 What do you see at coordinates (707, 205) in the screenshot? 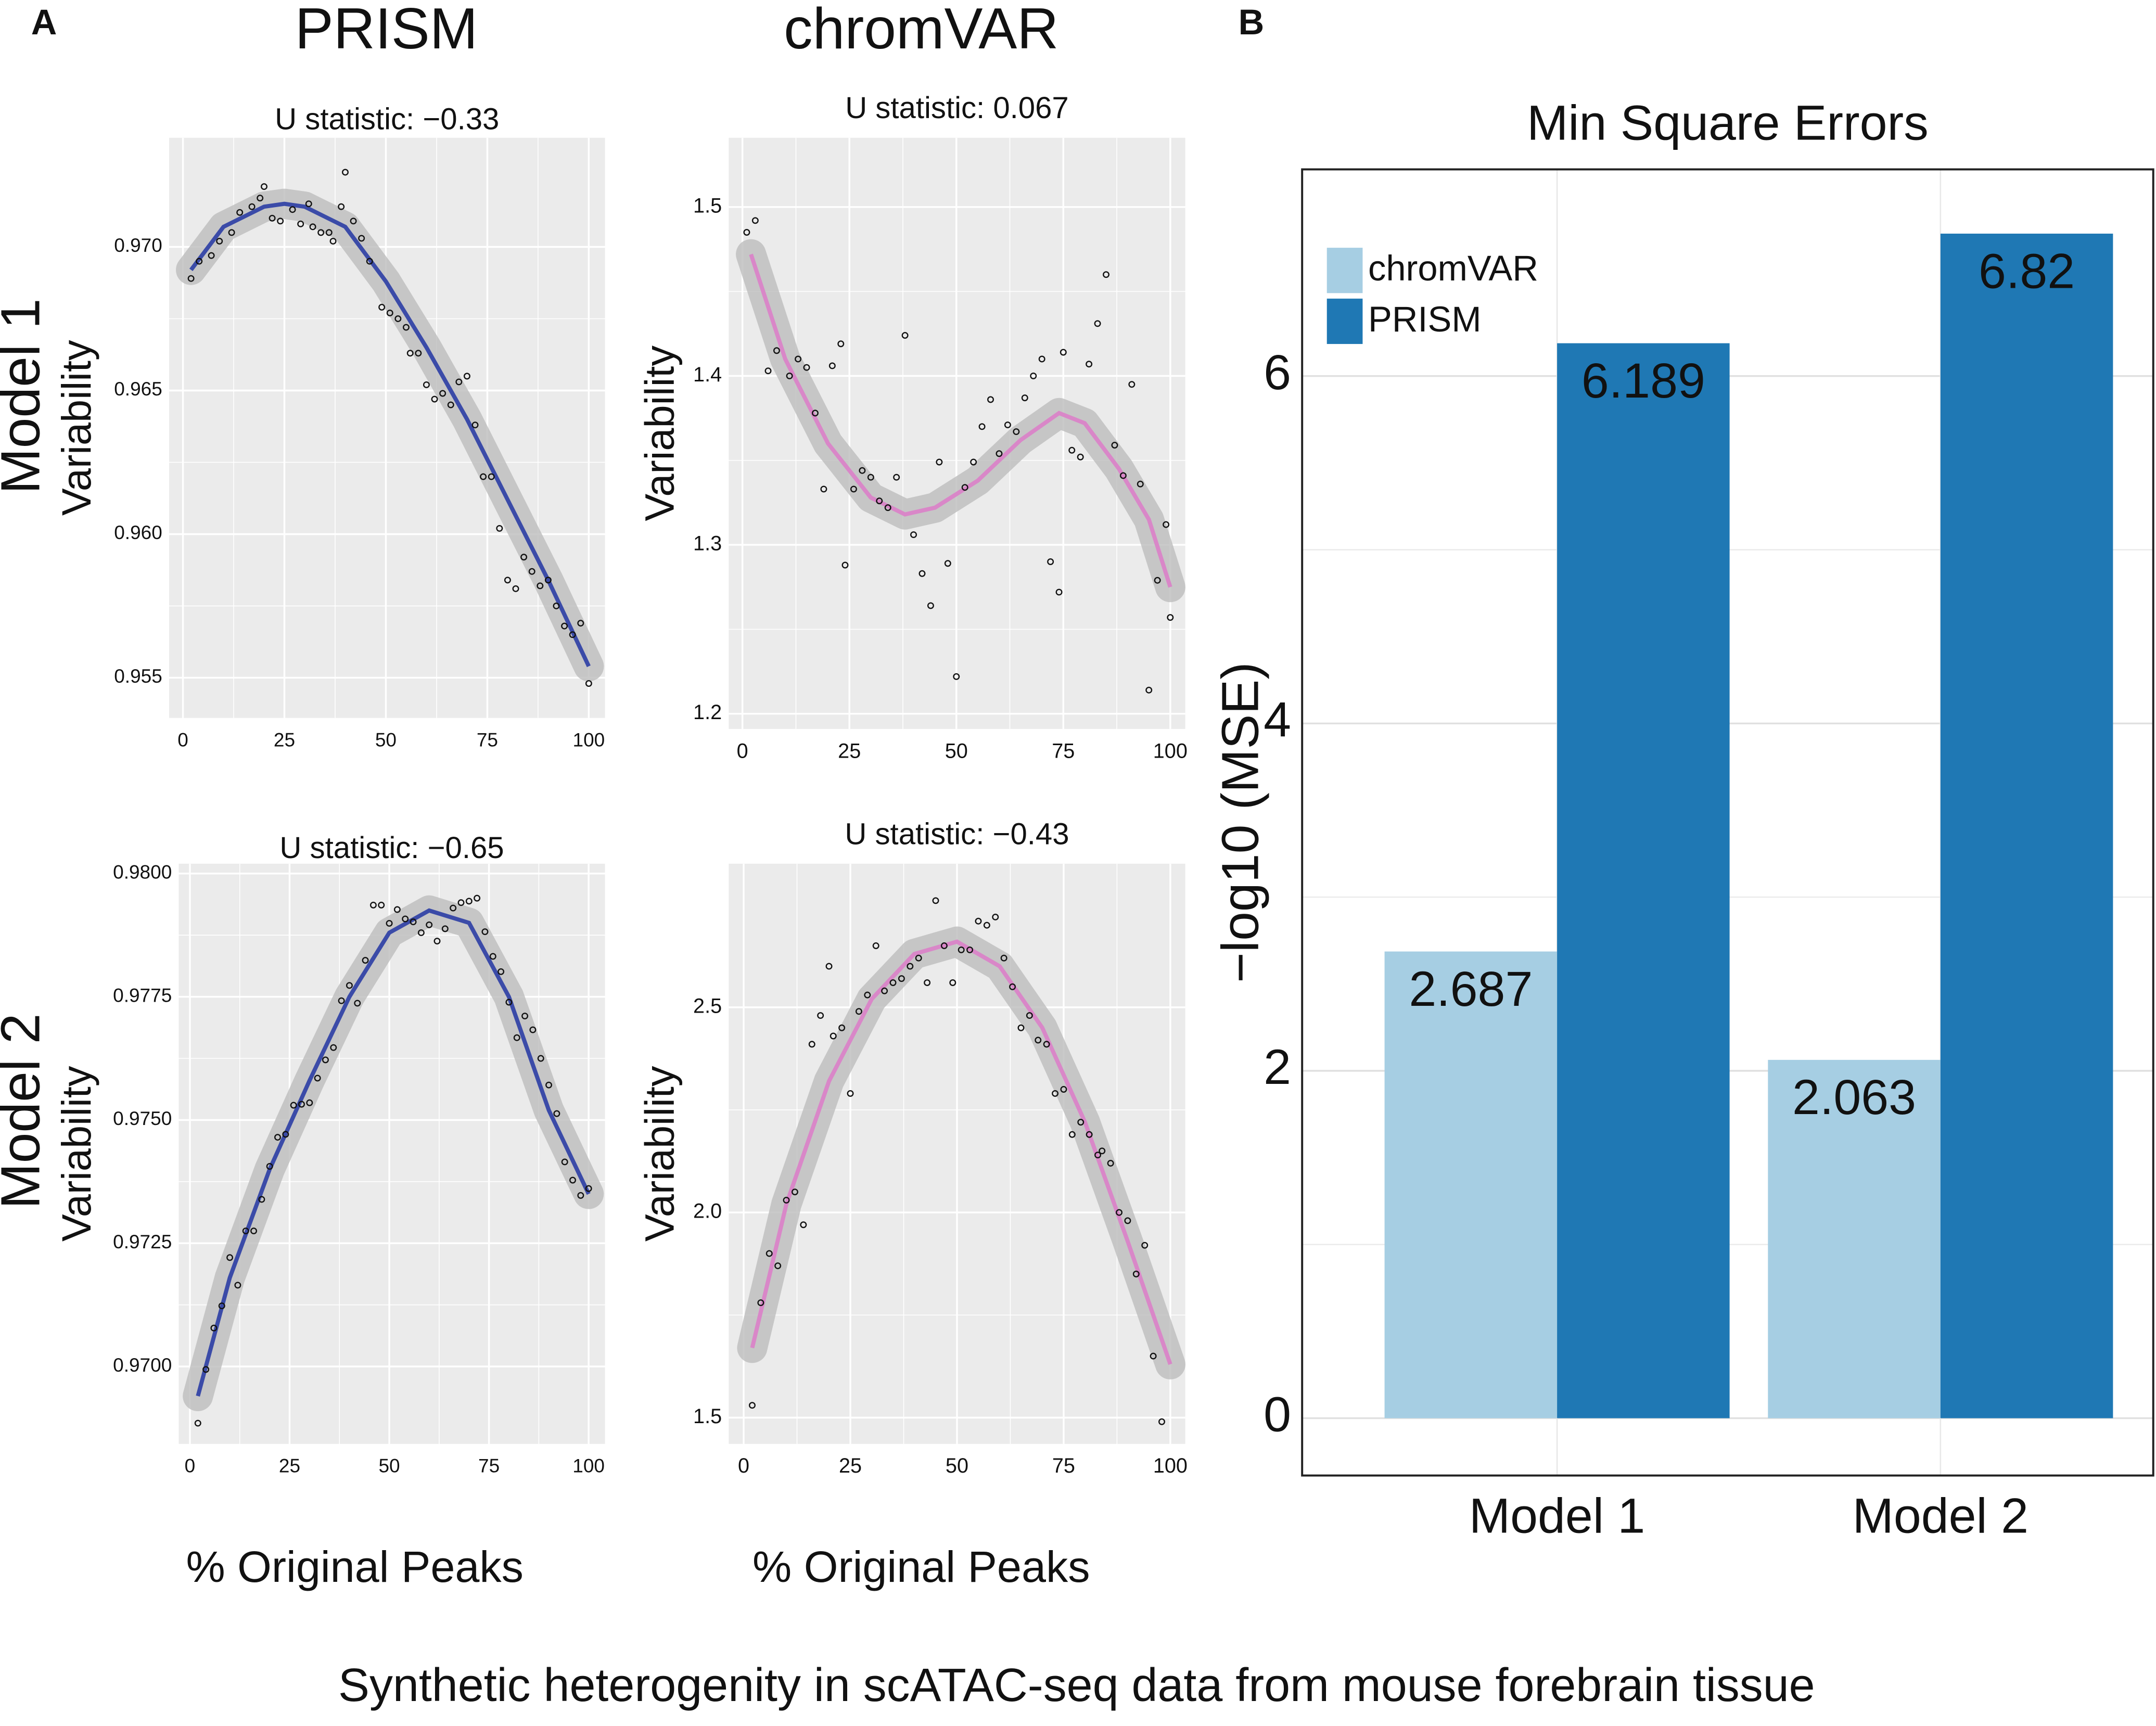
I see `y-tick-label: 1.5` at bounding box center [707, 205].